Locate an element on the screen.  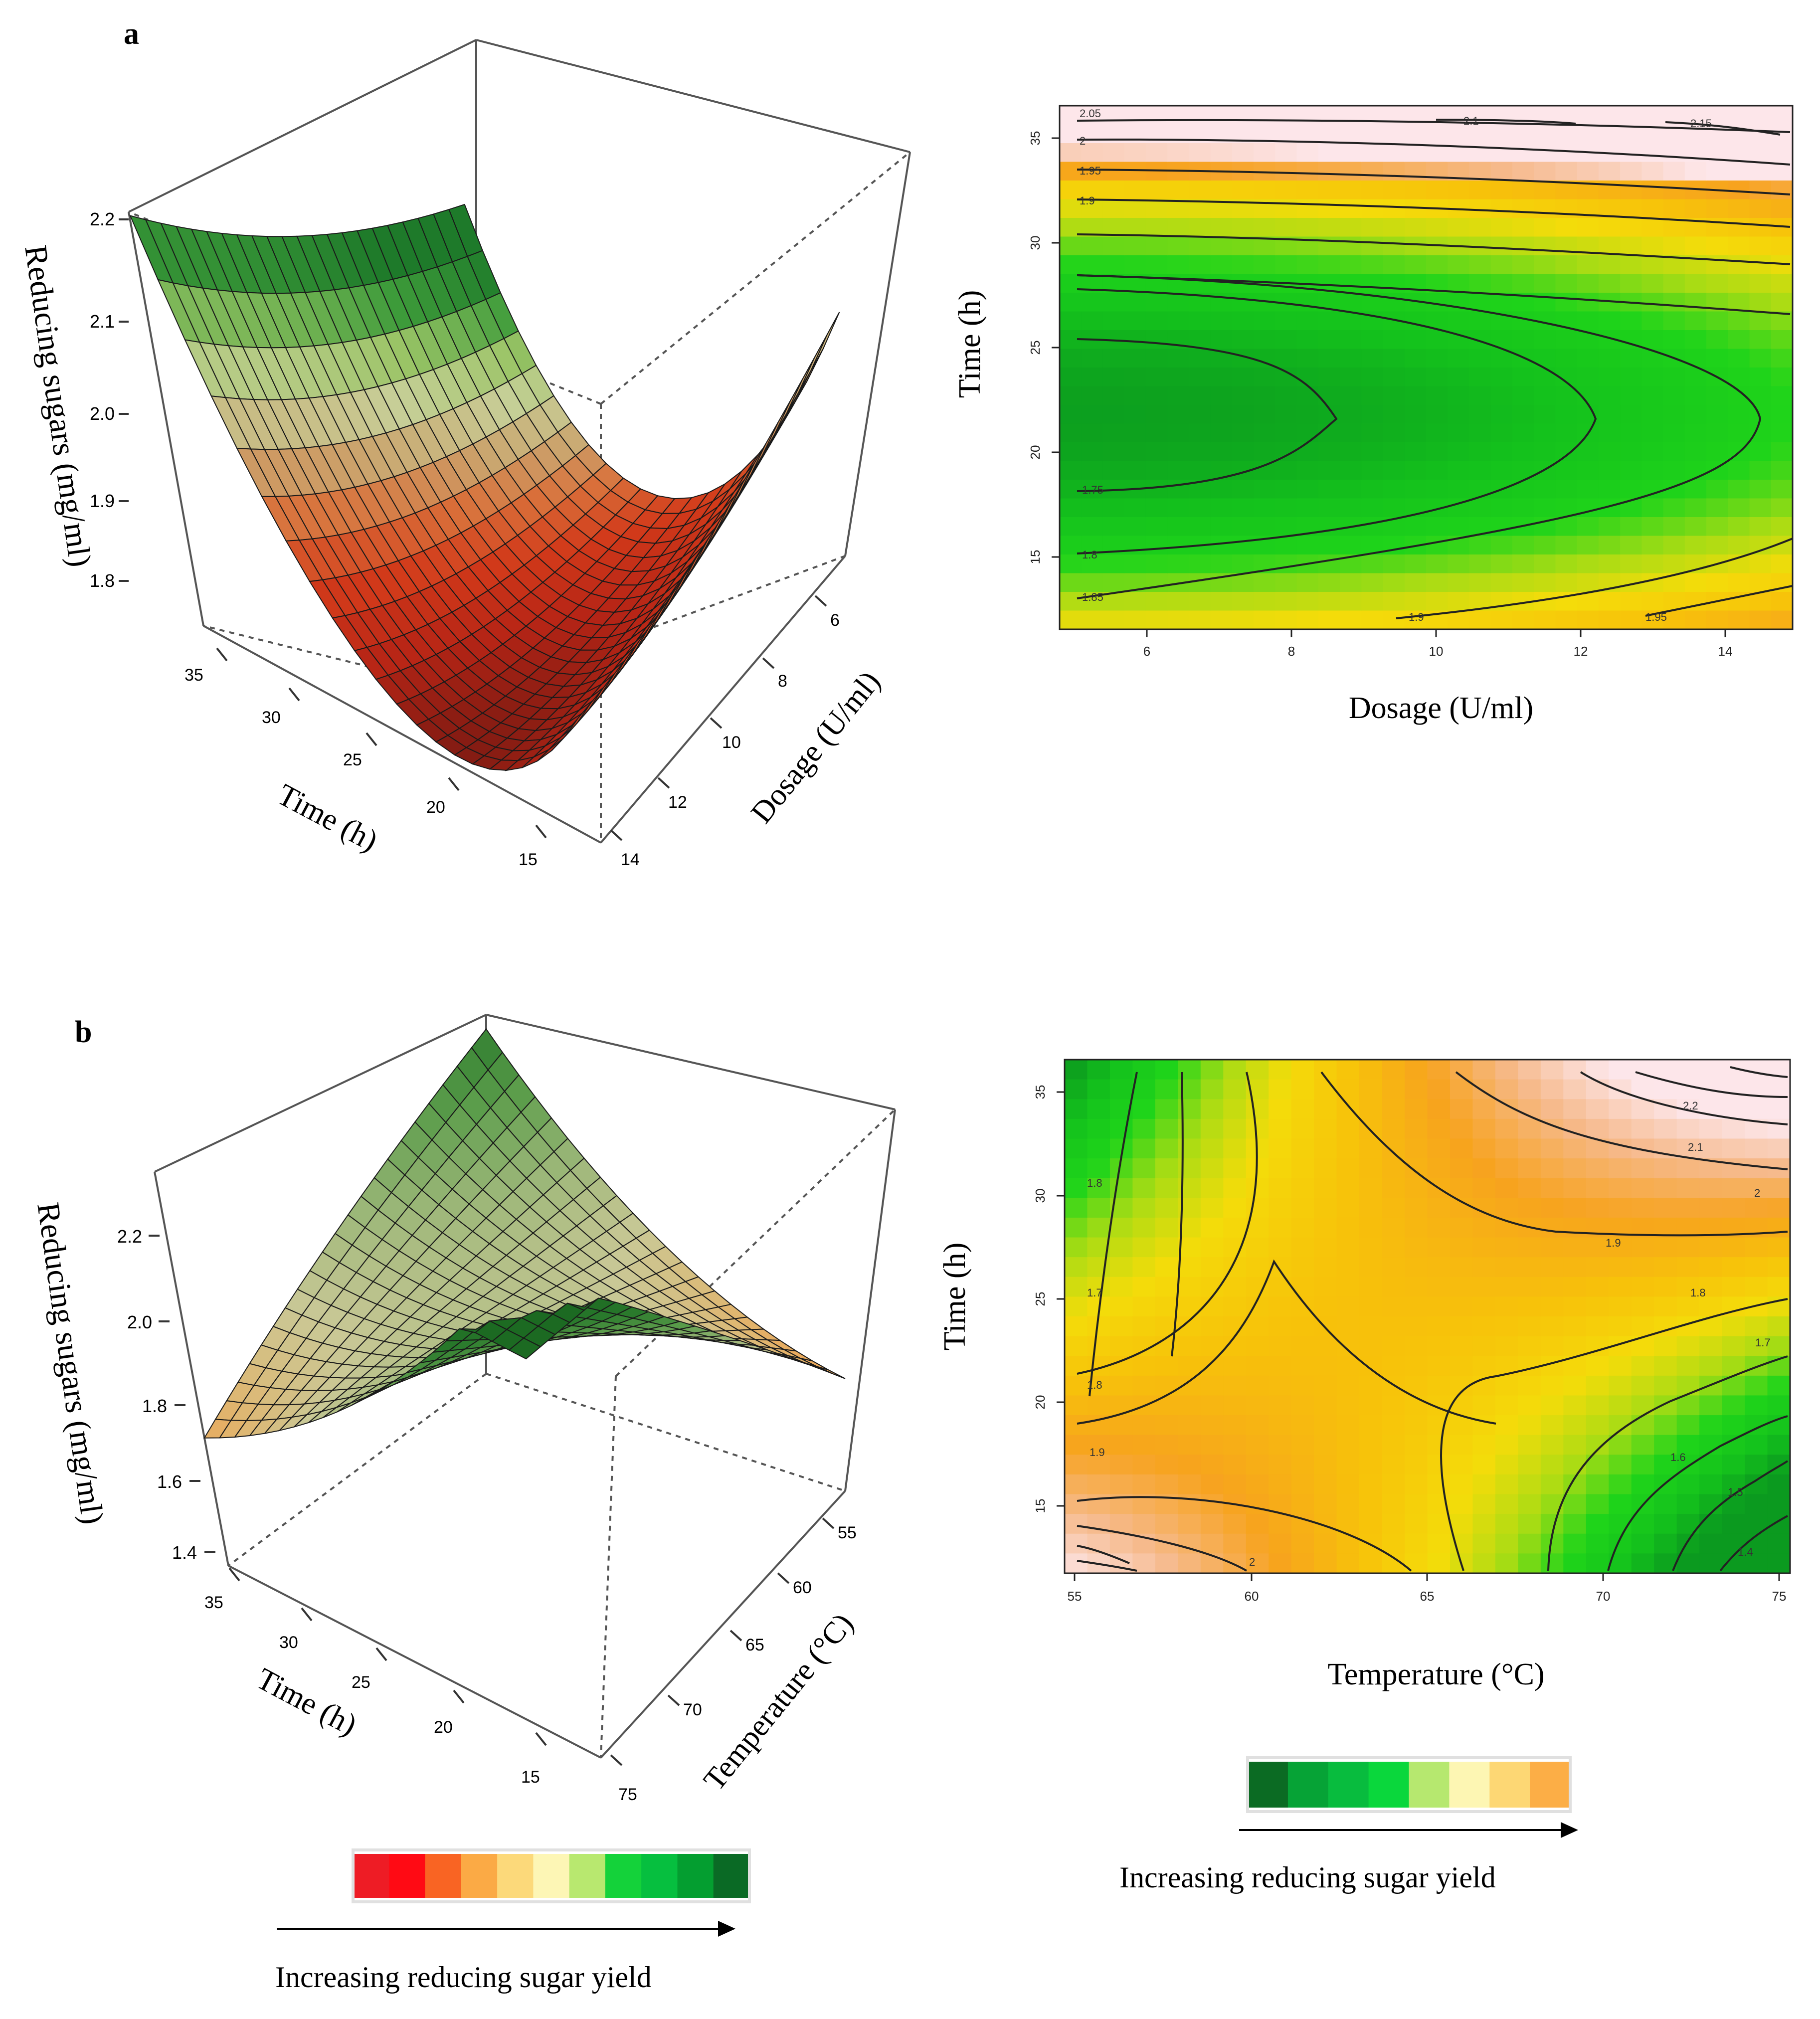
contour-legend-swatches is located at coordinates (1409, 1784).